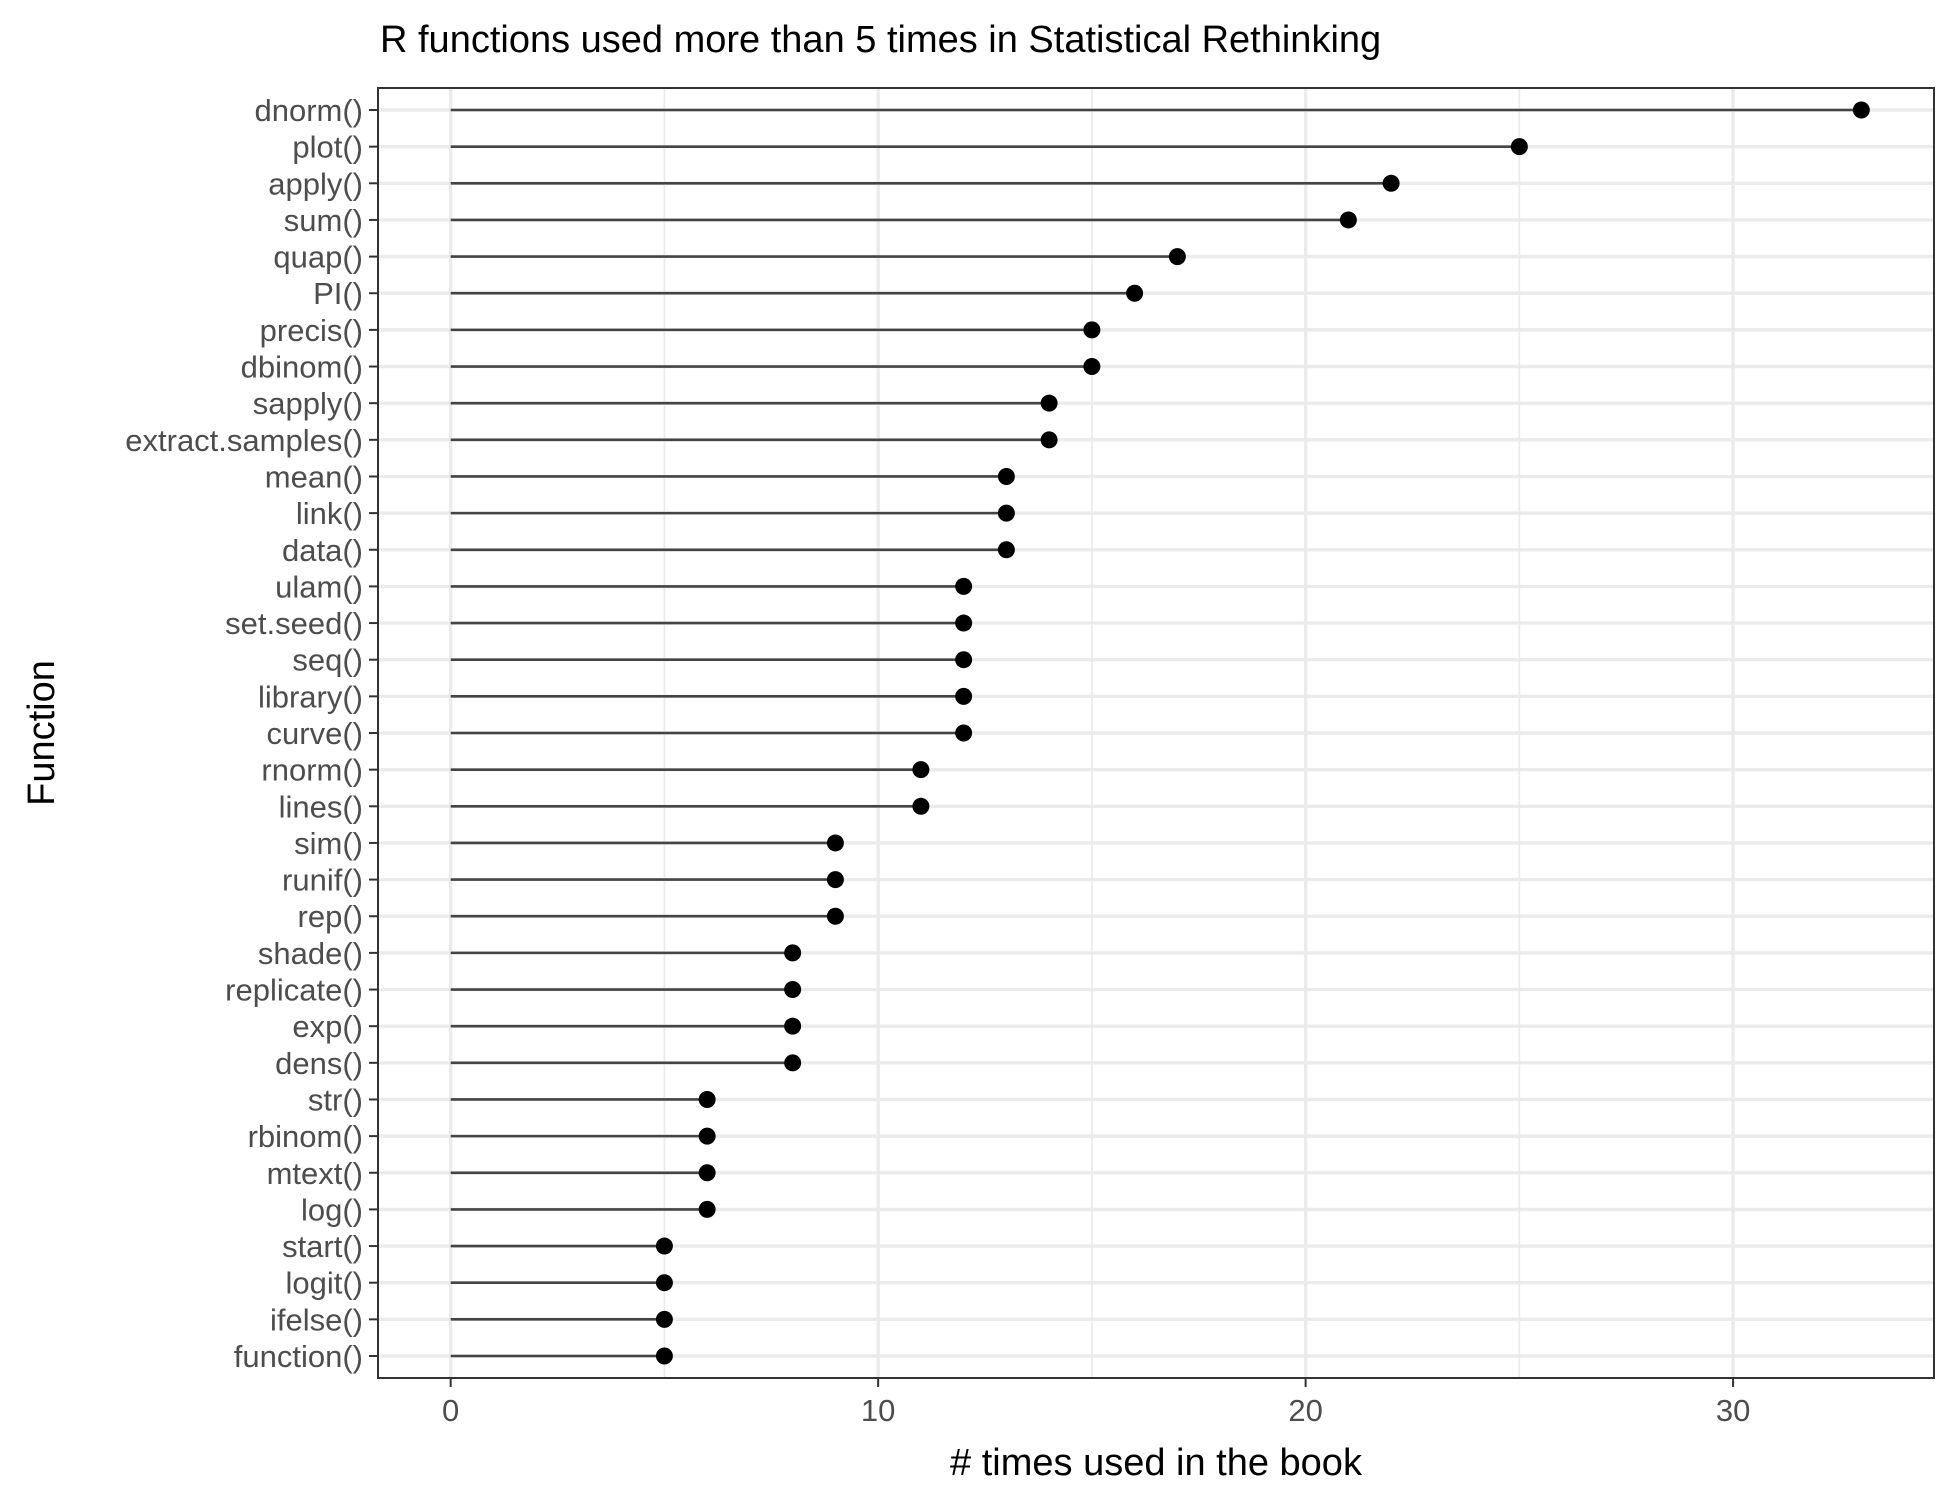  I want to click on y-tick-label: library(), so click(310, 696).